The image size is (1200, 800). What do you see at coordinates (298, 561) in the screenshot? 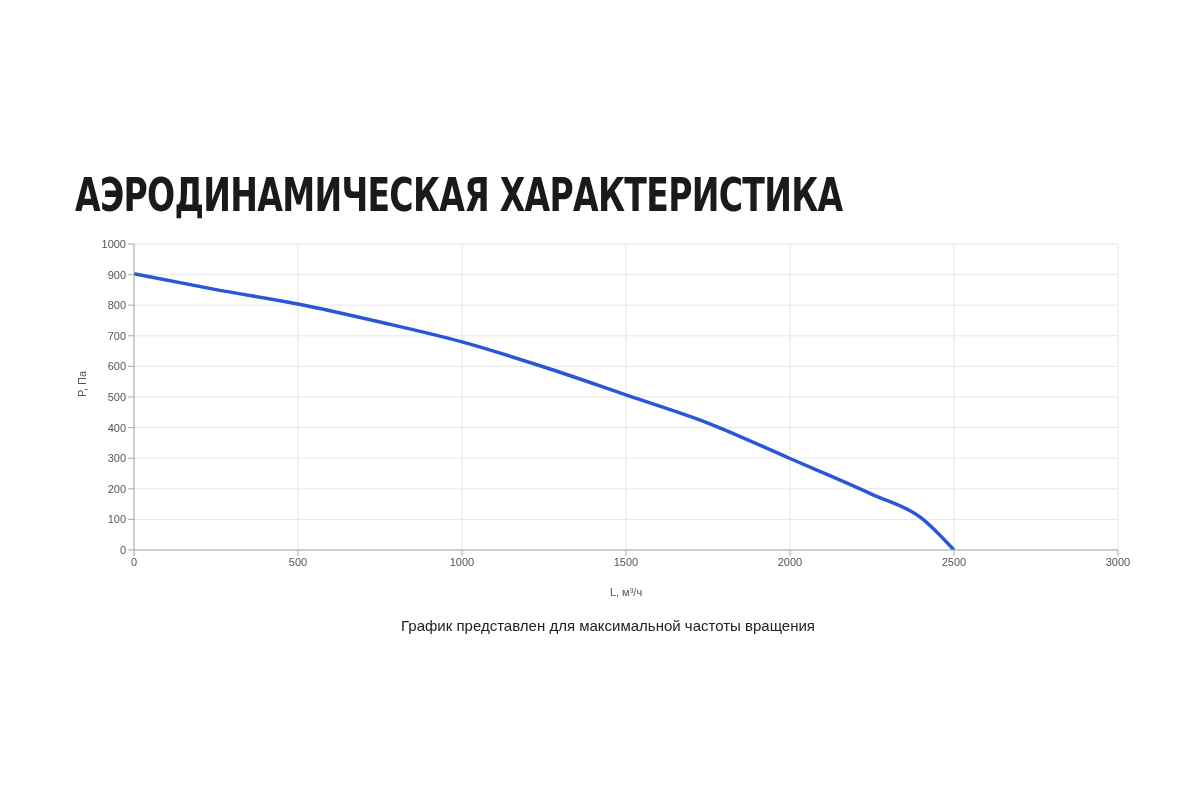
I see `x-tick-label: 500` at bounding box center [298, 561].